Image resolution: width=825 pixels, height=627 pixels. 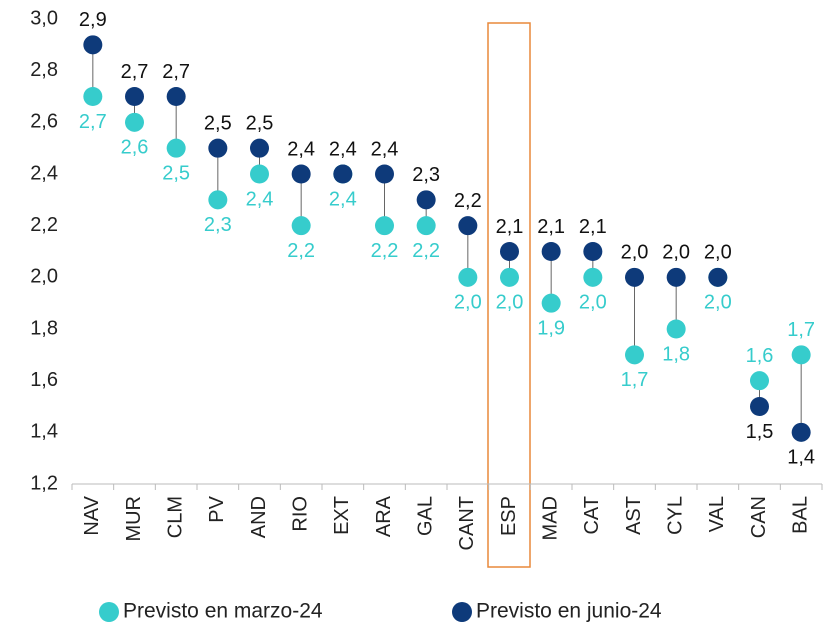 I want to click on y-tick-label: 1,4, so click(x=44, y=432).